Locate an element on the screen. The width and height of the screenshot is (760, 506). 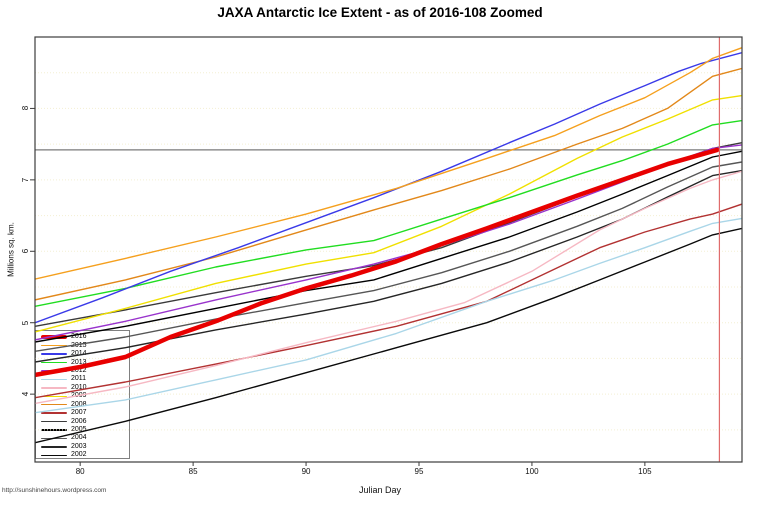
y-tick-label: 5 is located at coordinates (25, 322).